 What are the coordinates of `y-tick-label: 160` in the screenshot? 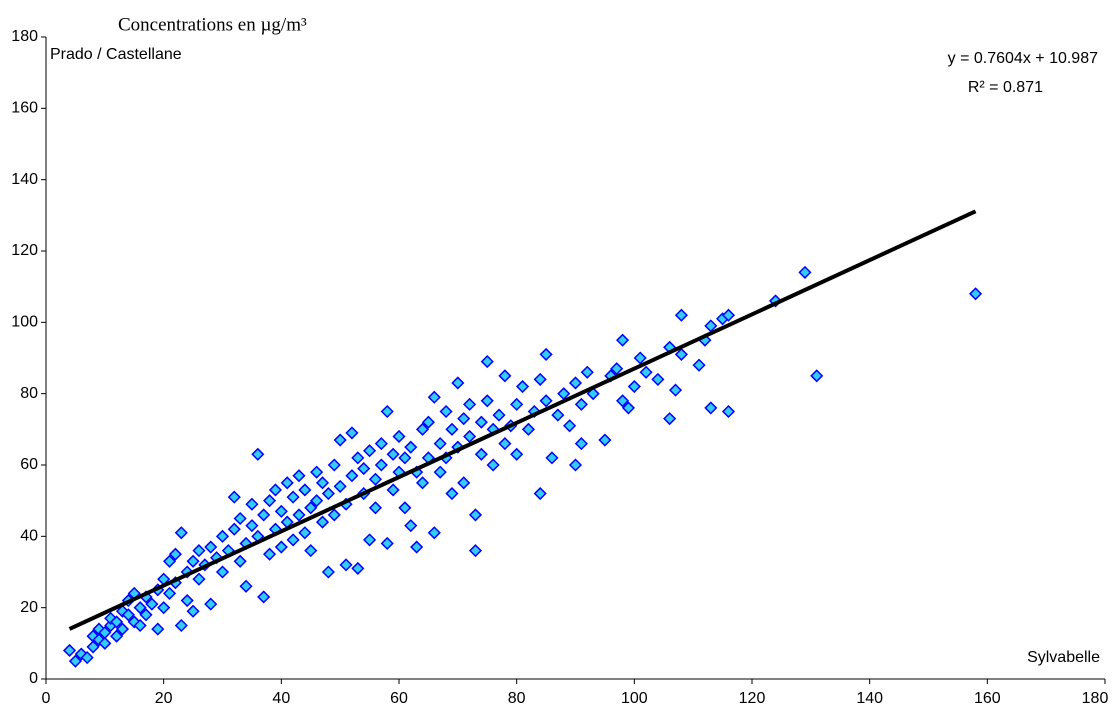 It's located at (24, 108).